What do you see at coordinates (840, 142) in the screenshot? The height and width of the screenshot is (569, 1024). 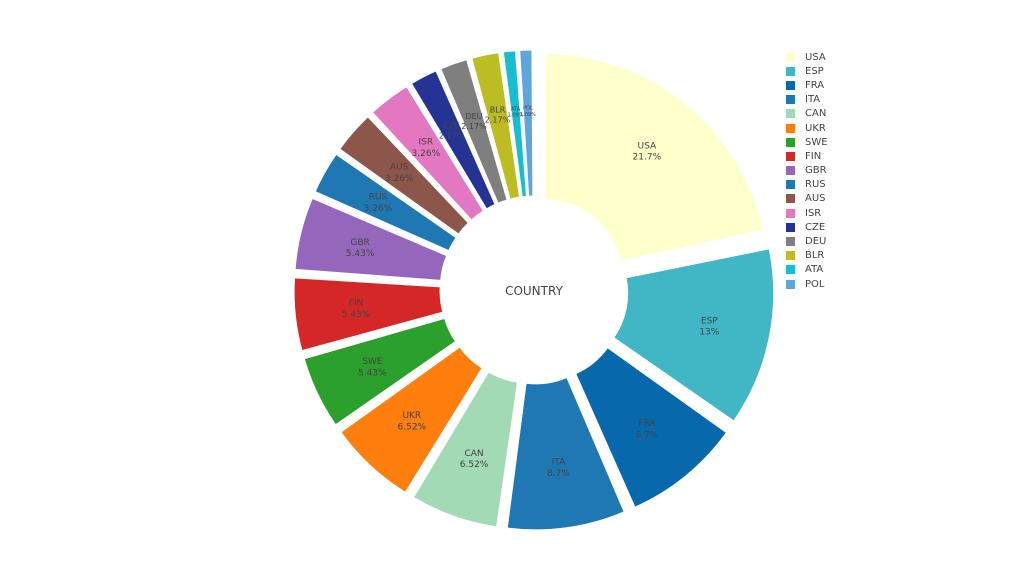 I see `legend-item-swe: SWE` at bounding box center [840, 142].